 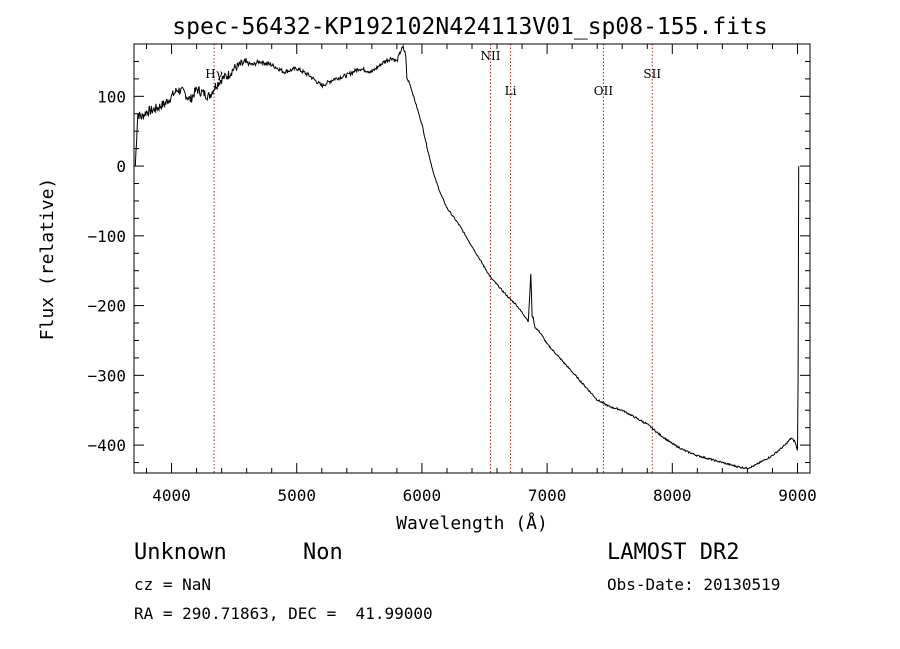 What do you see at coordinates (214, 74) in the screenshot?
I see `marker-label: Hγ` at bounding box center [214, 74].